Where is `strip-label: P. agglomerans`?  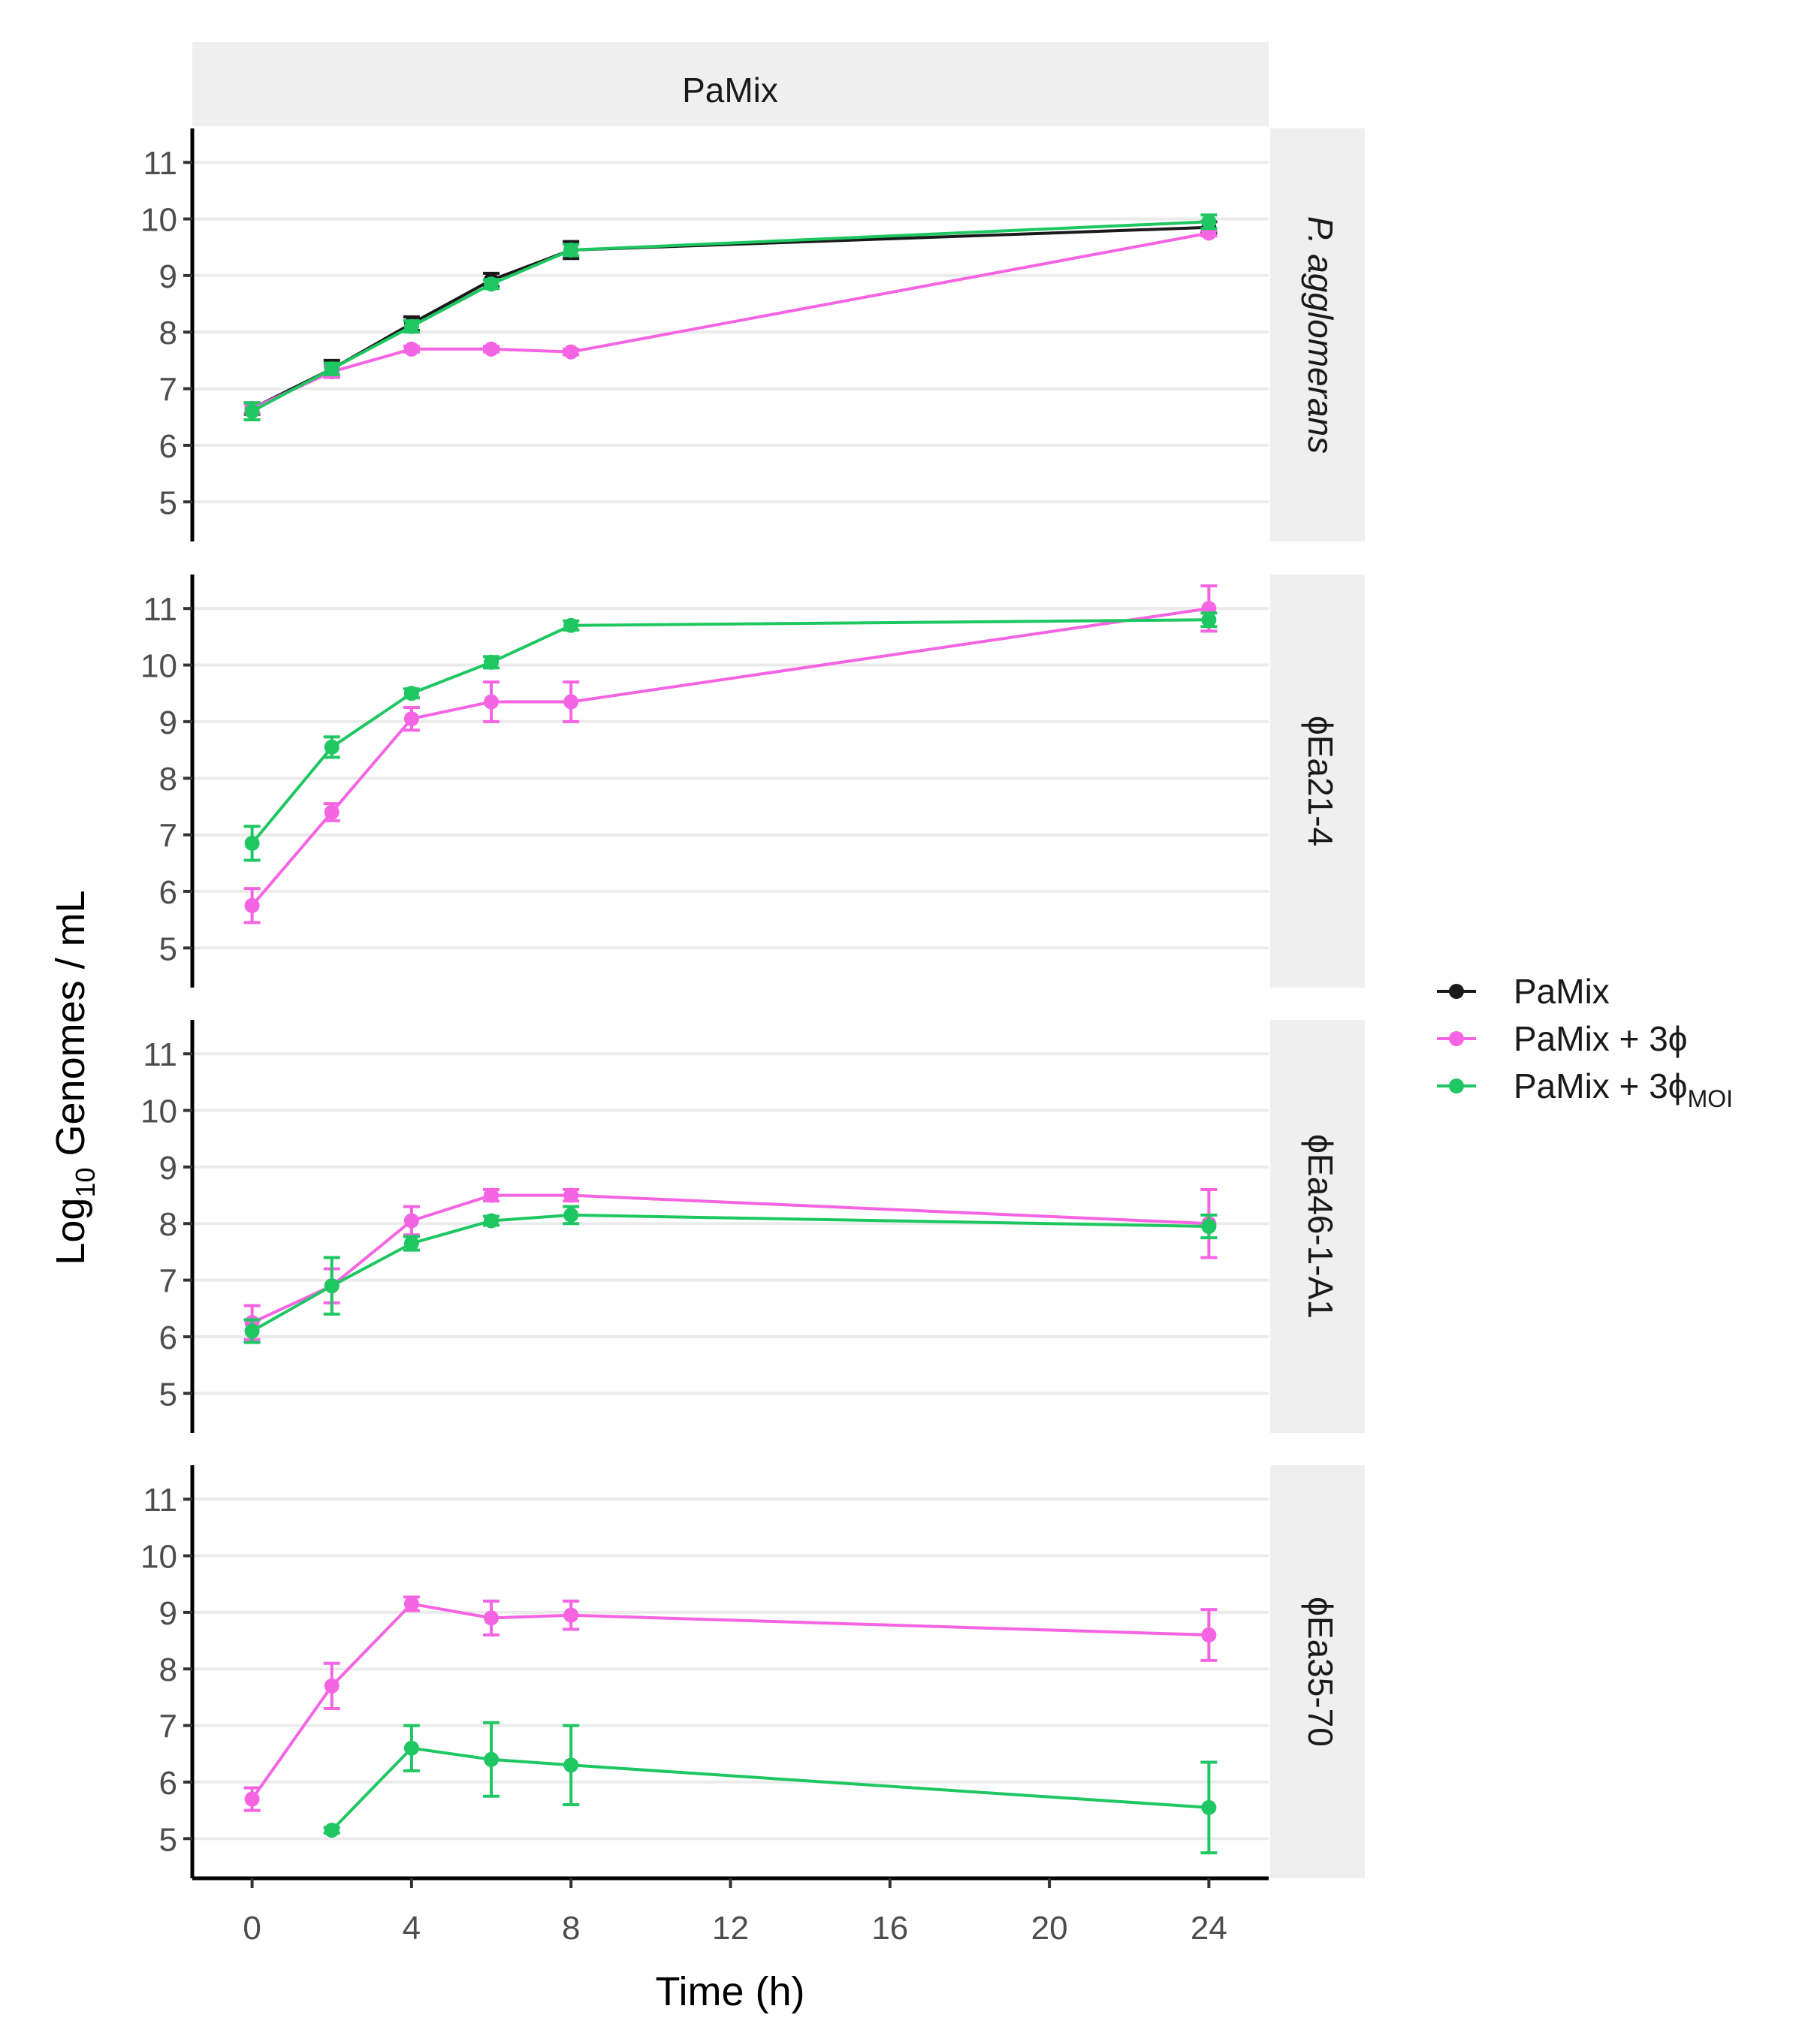 strip-label: P. agglomerans is located at coordinates (1320, 335).